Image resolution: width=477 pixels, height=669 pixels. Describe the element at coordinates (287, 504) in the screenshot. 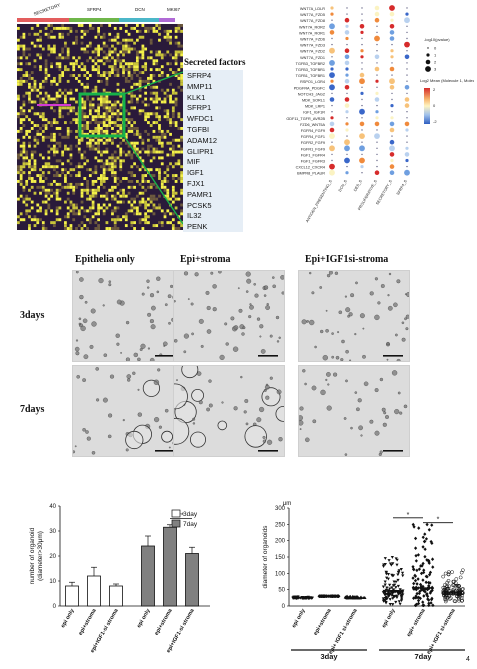

I see `y-unit-label: μm` at that location.